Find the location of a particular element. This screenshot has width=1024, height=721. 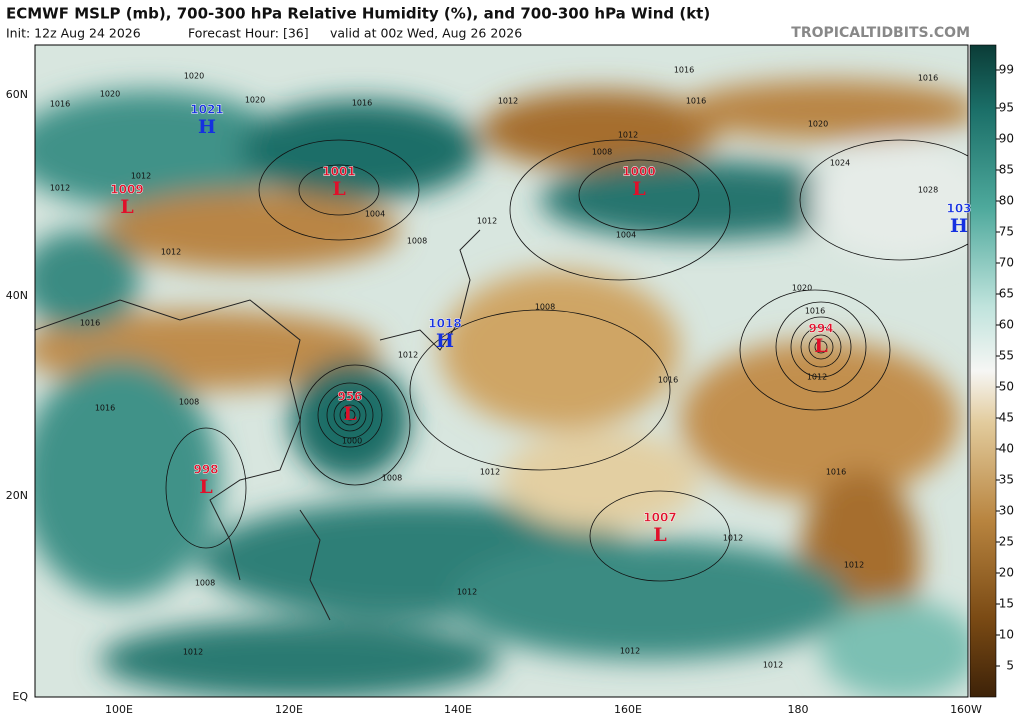

lon-label: 160E is located at coordinates (628, 709).